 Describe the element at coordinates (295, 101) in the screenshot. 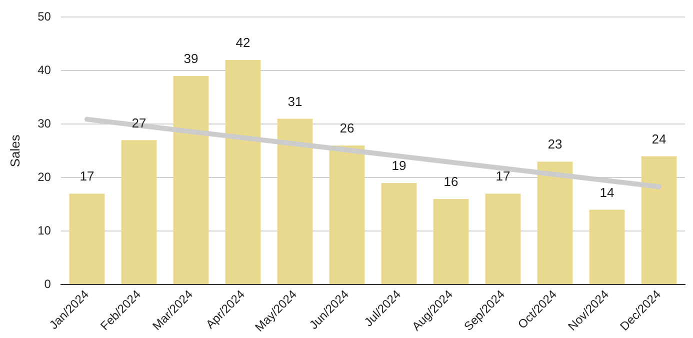

I see `data-label: 31` at that location.